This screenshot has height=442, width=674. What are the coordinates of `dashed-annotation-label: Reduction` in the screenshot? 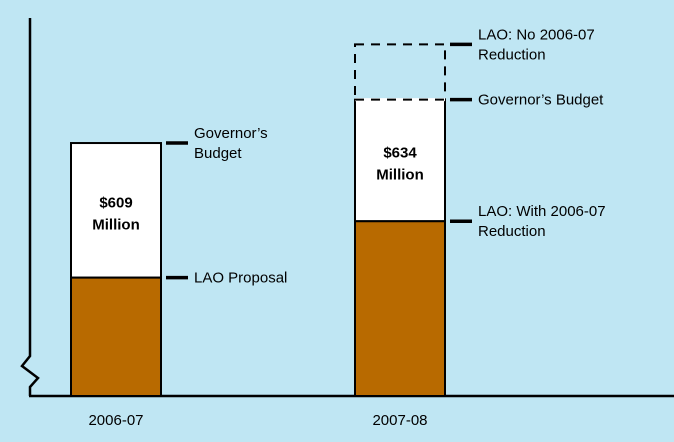 It's located at (512, 54).